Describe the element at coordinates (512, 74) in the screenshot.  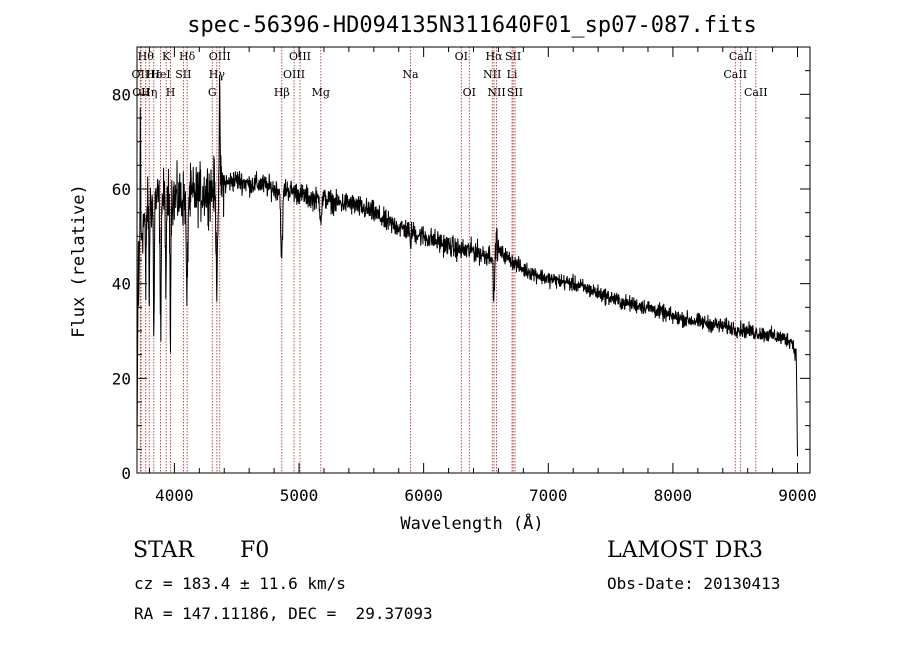
I see `spectral-line-label: Li` at that location.